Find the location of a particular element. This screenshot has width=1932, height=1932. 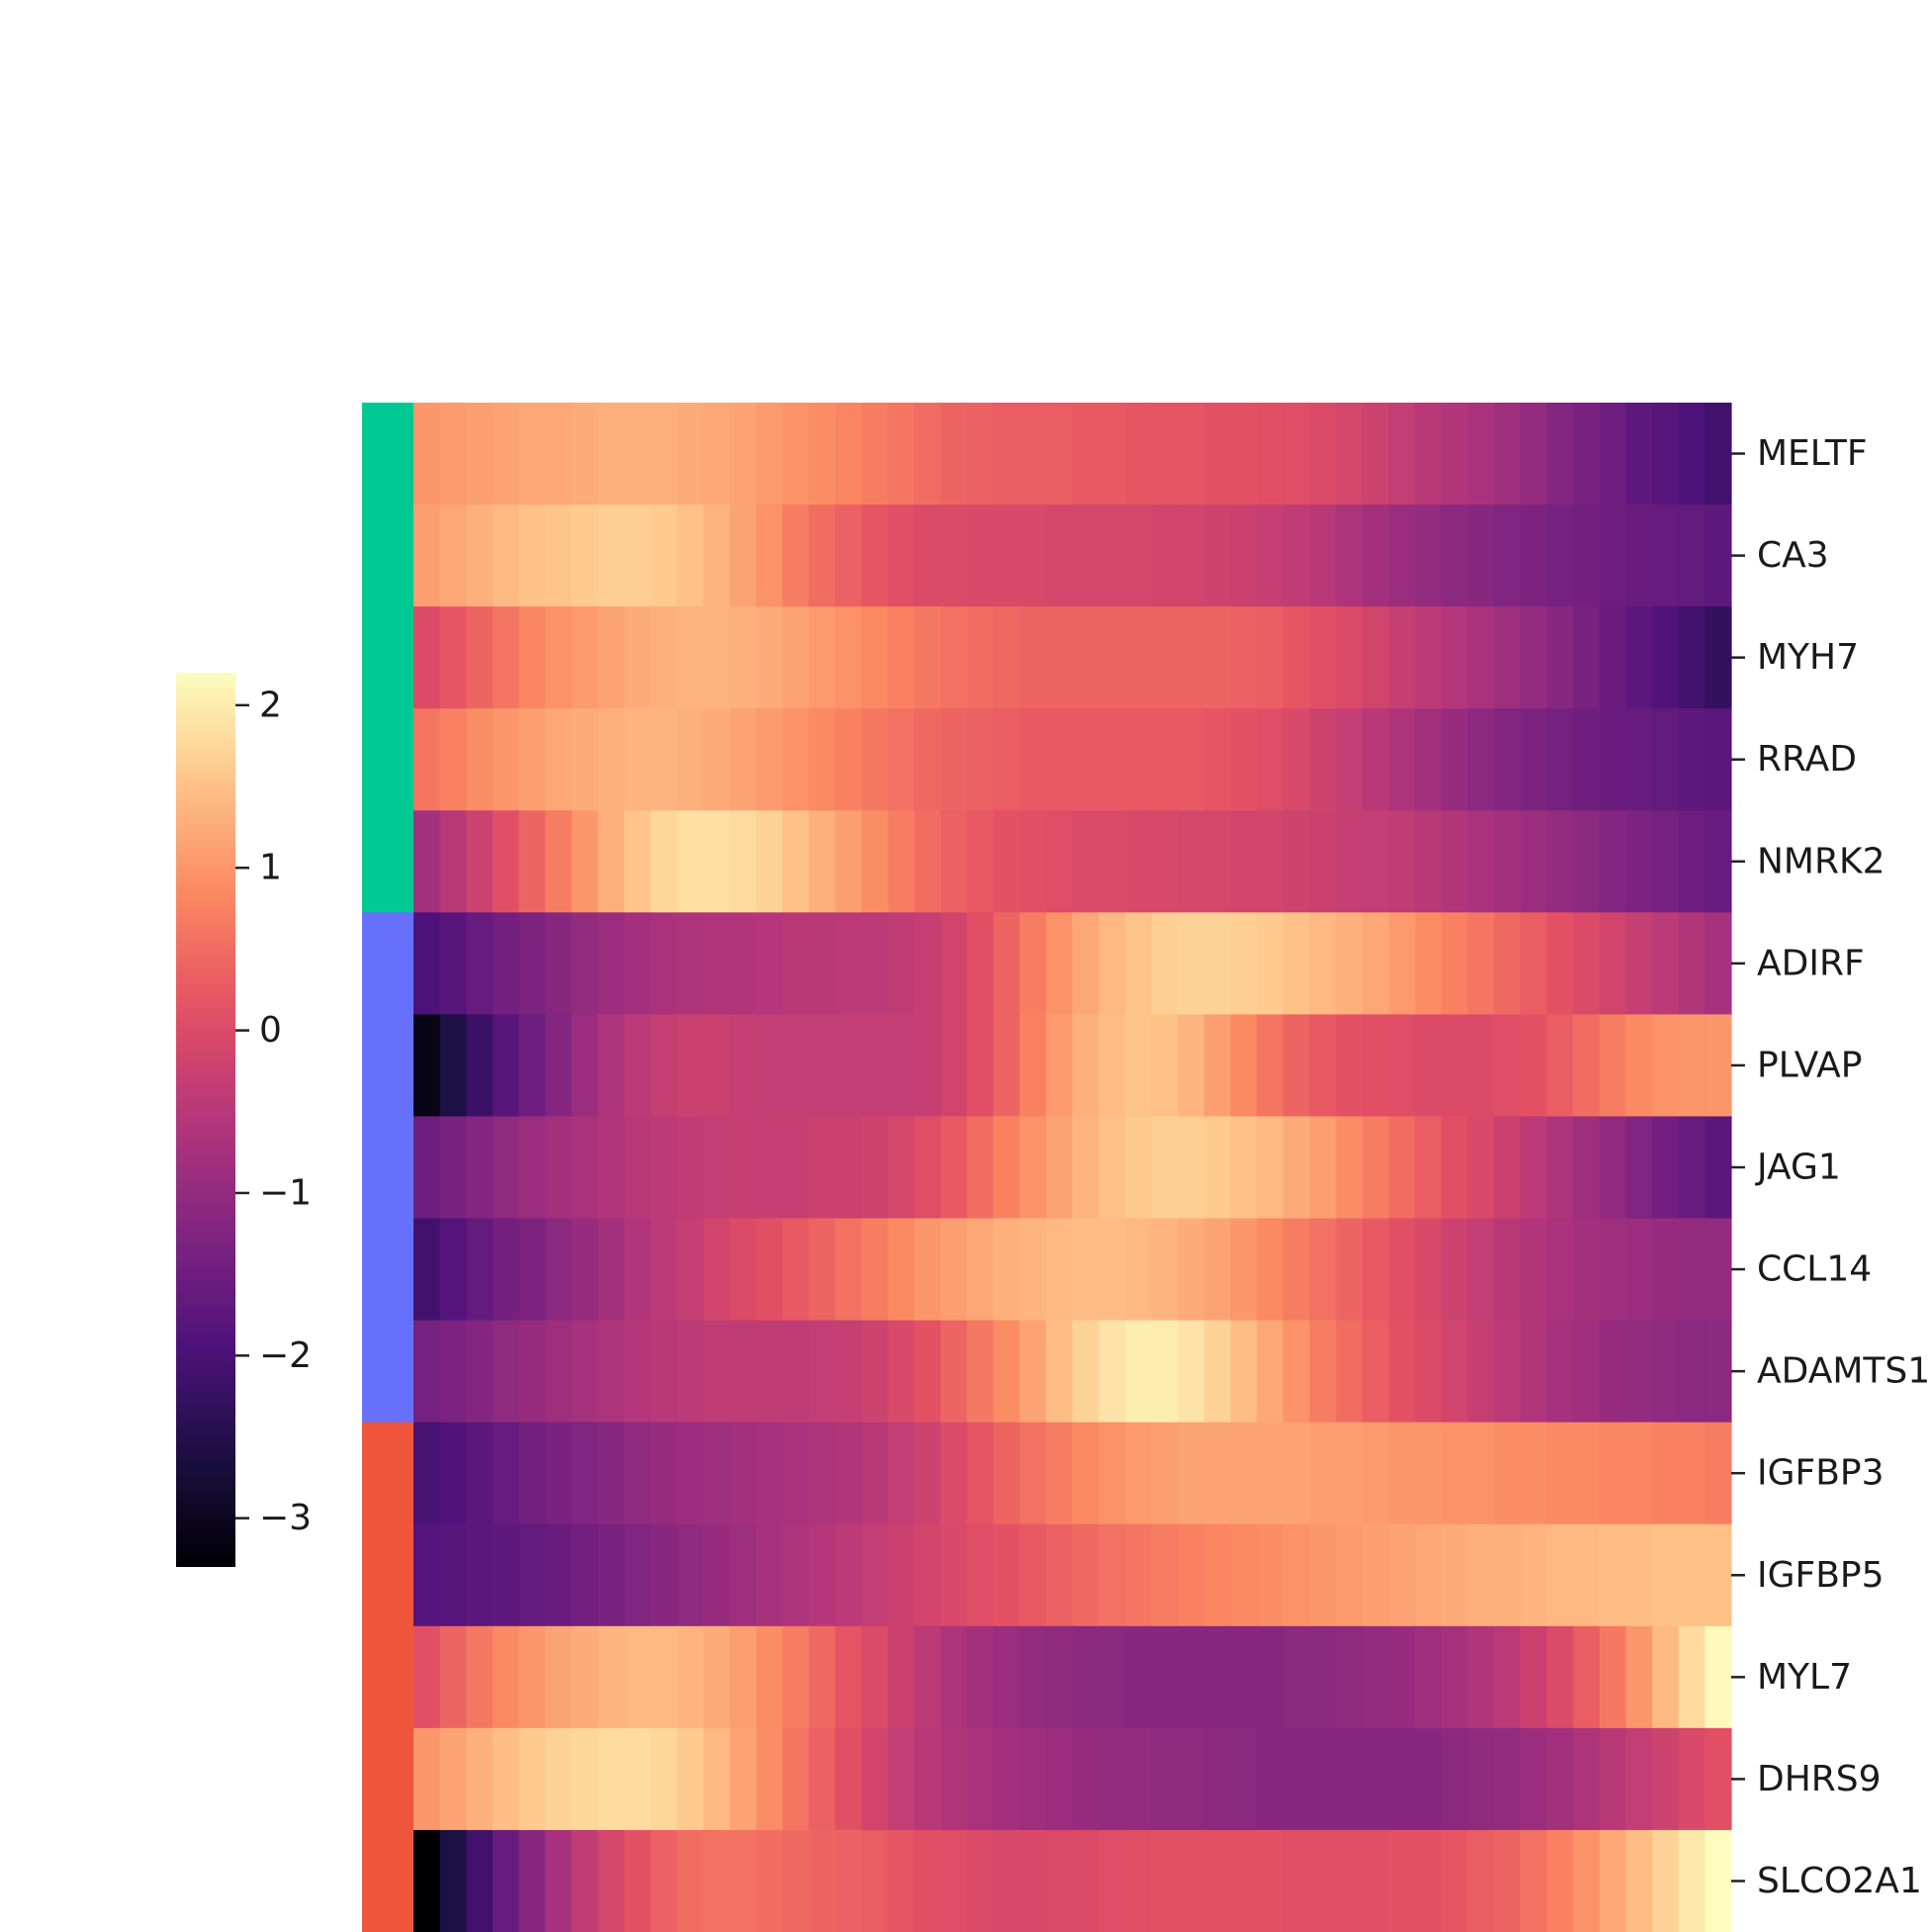

row-group-color-bar is located at coordinates (388, 658).